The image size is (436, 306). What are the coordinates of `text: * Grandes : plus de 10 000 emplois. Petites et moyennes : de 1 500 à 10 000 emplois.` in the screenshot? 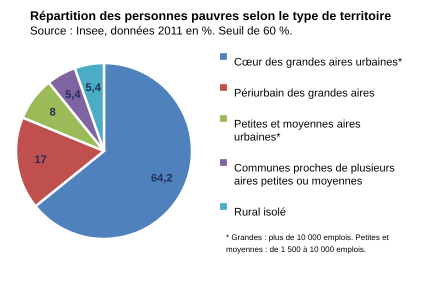 It's located at (308, 244).